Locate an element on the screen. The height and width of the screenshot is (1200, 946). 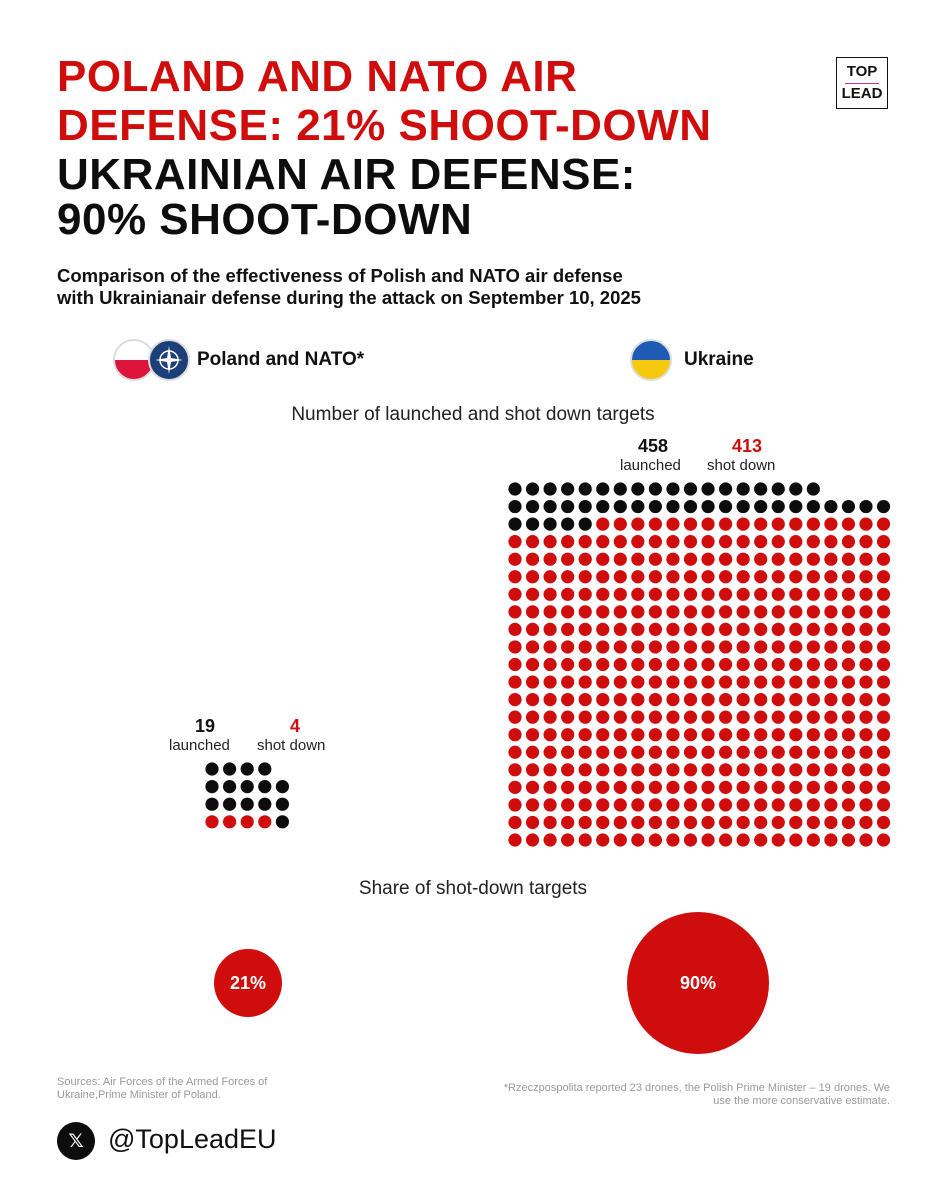
ukraine-flag-icon is located at coordinates (651, 360).